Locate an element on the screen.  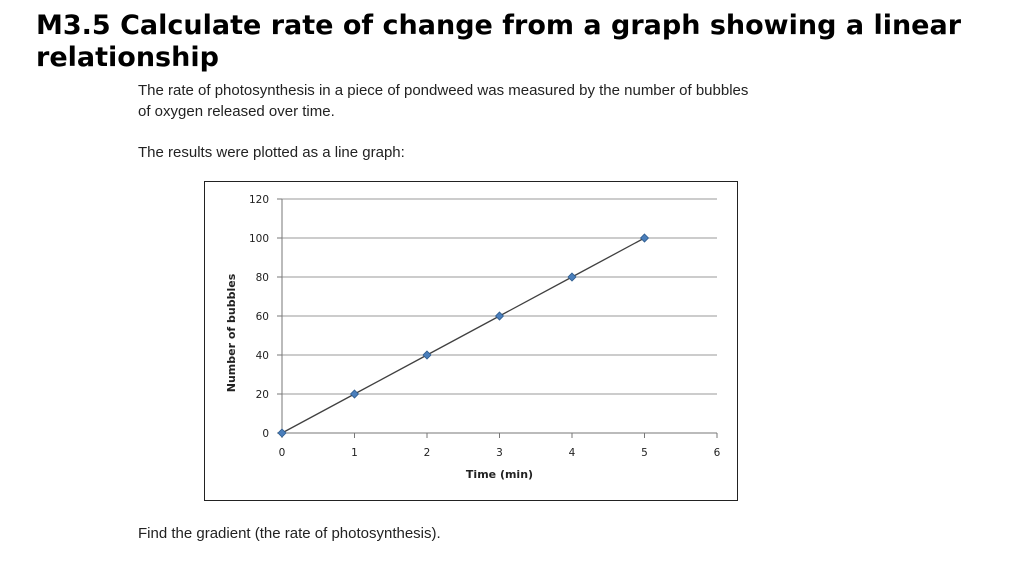
y-tick-label-120: 120 is located at coordinates (259, 200).